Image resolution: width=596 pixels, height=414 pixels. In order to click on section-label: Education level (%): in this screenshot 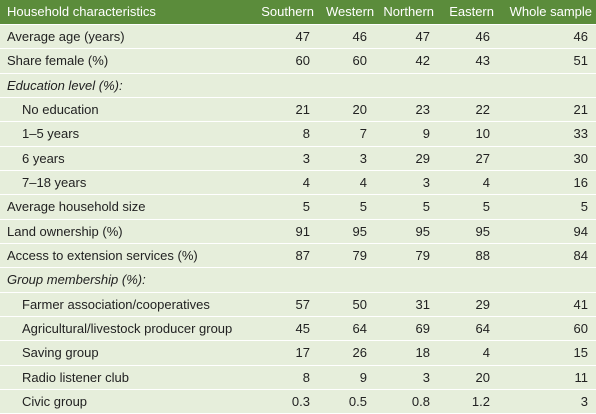, I will do `click(298, 85)`.